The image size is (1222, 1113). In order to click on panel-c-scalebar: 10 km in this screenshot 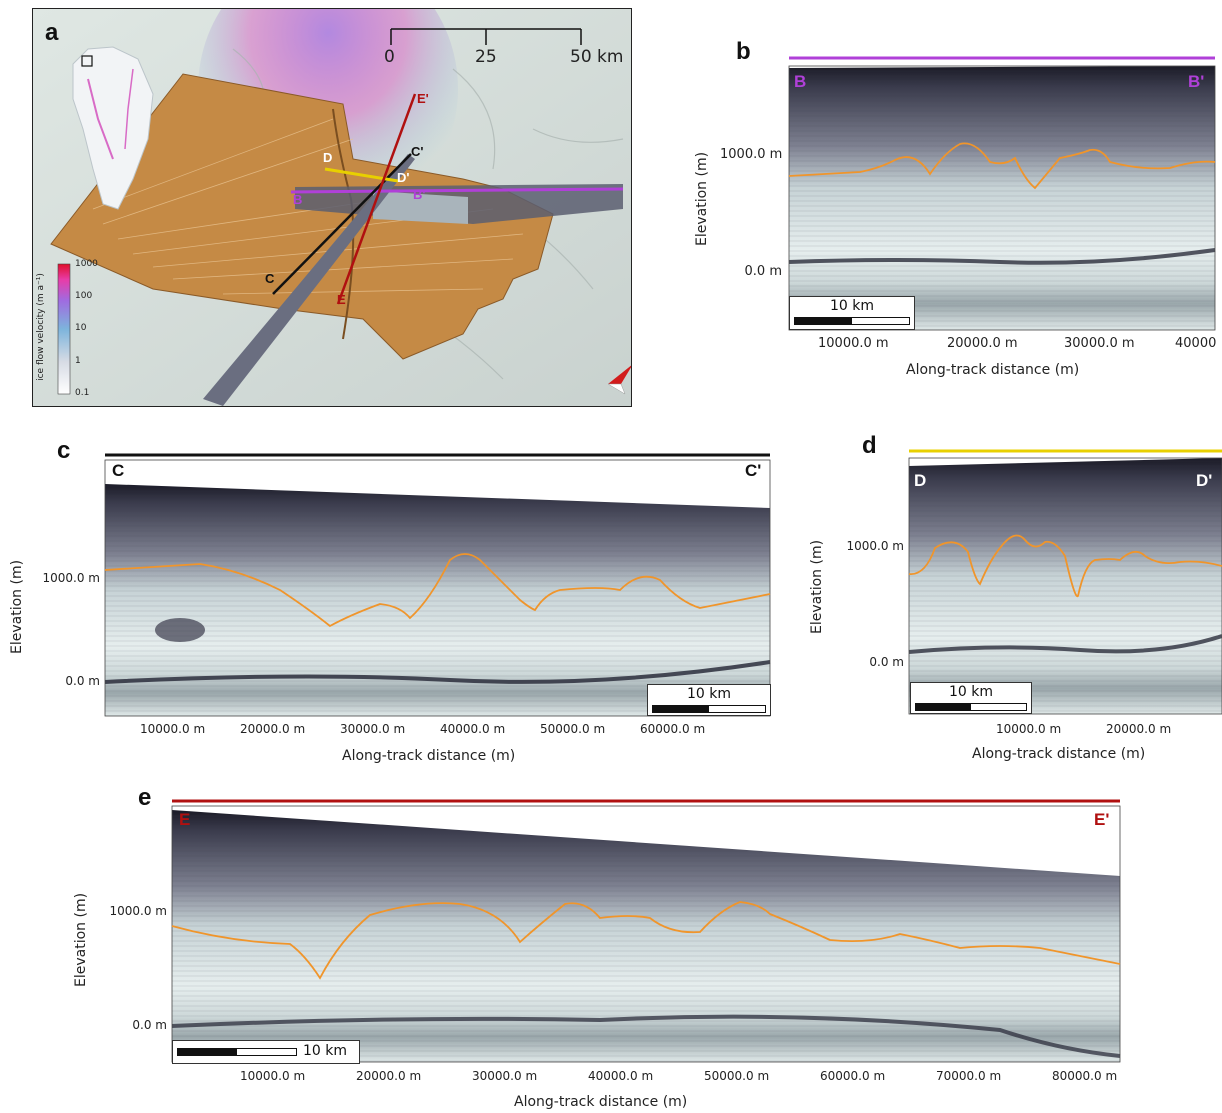, I will do `click(709, 700)`.